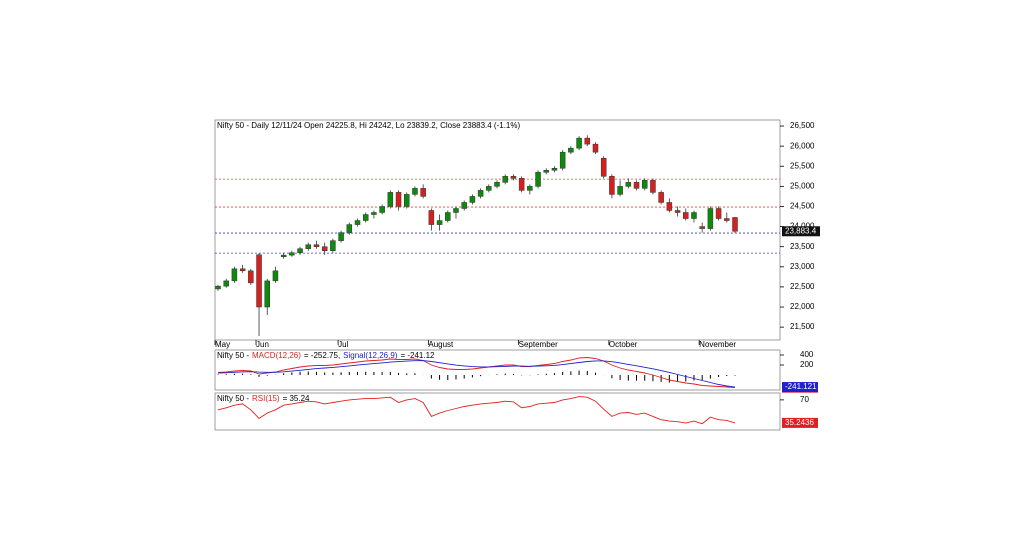 The height and width of the screenshot is (542, 1028). I want to click on title-part: = 35.24, so click(296, 398).